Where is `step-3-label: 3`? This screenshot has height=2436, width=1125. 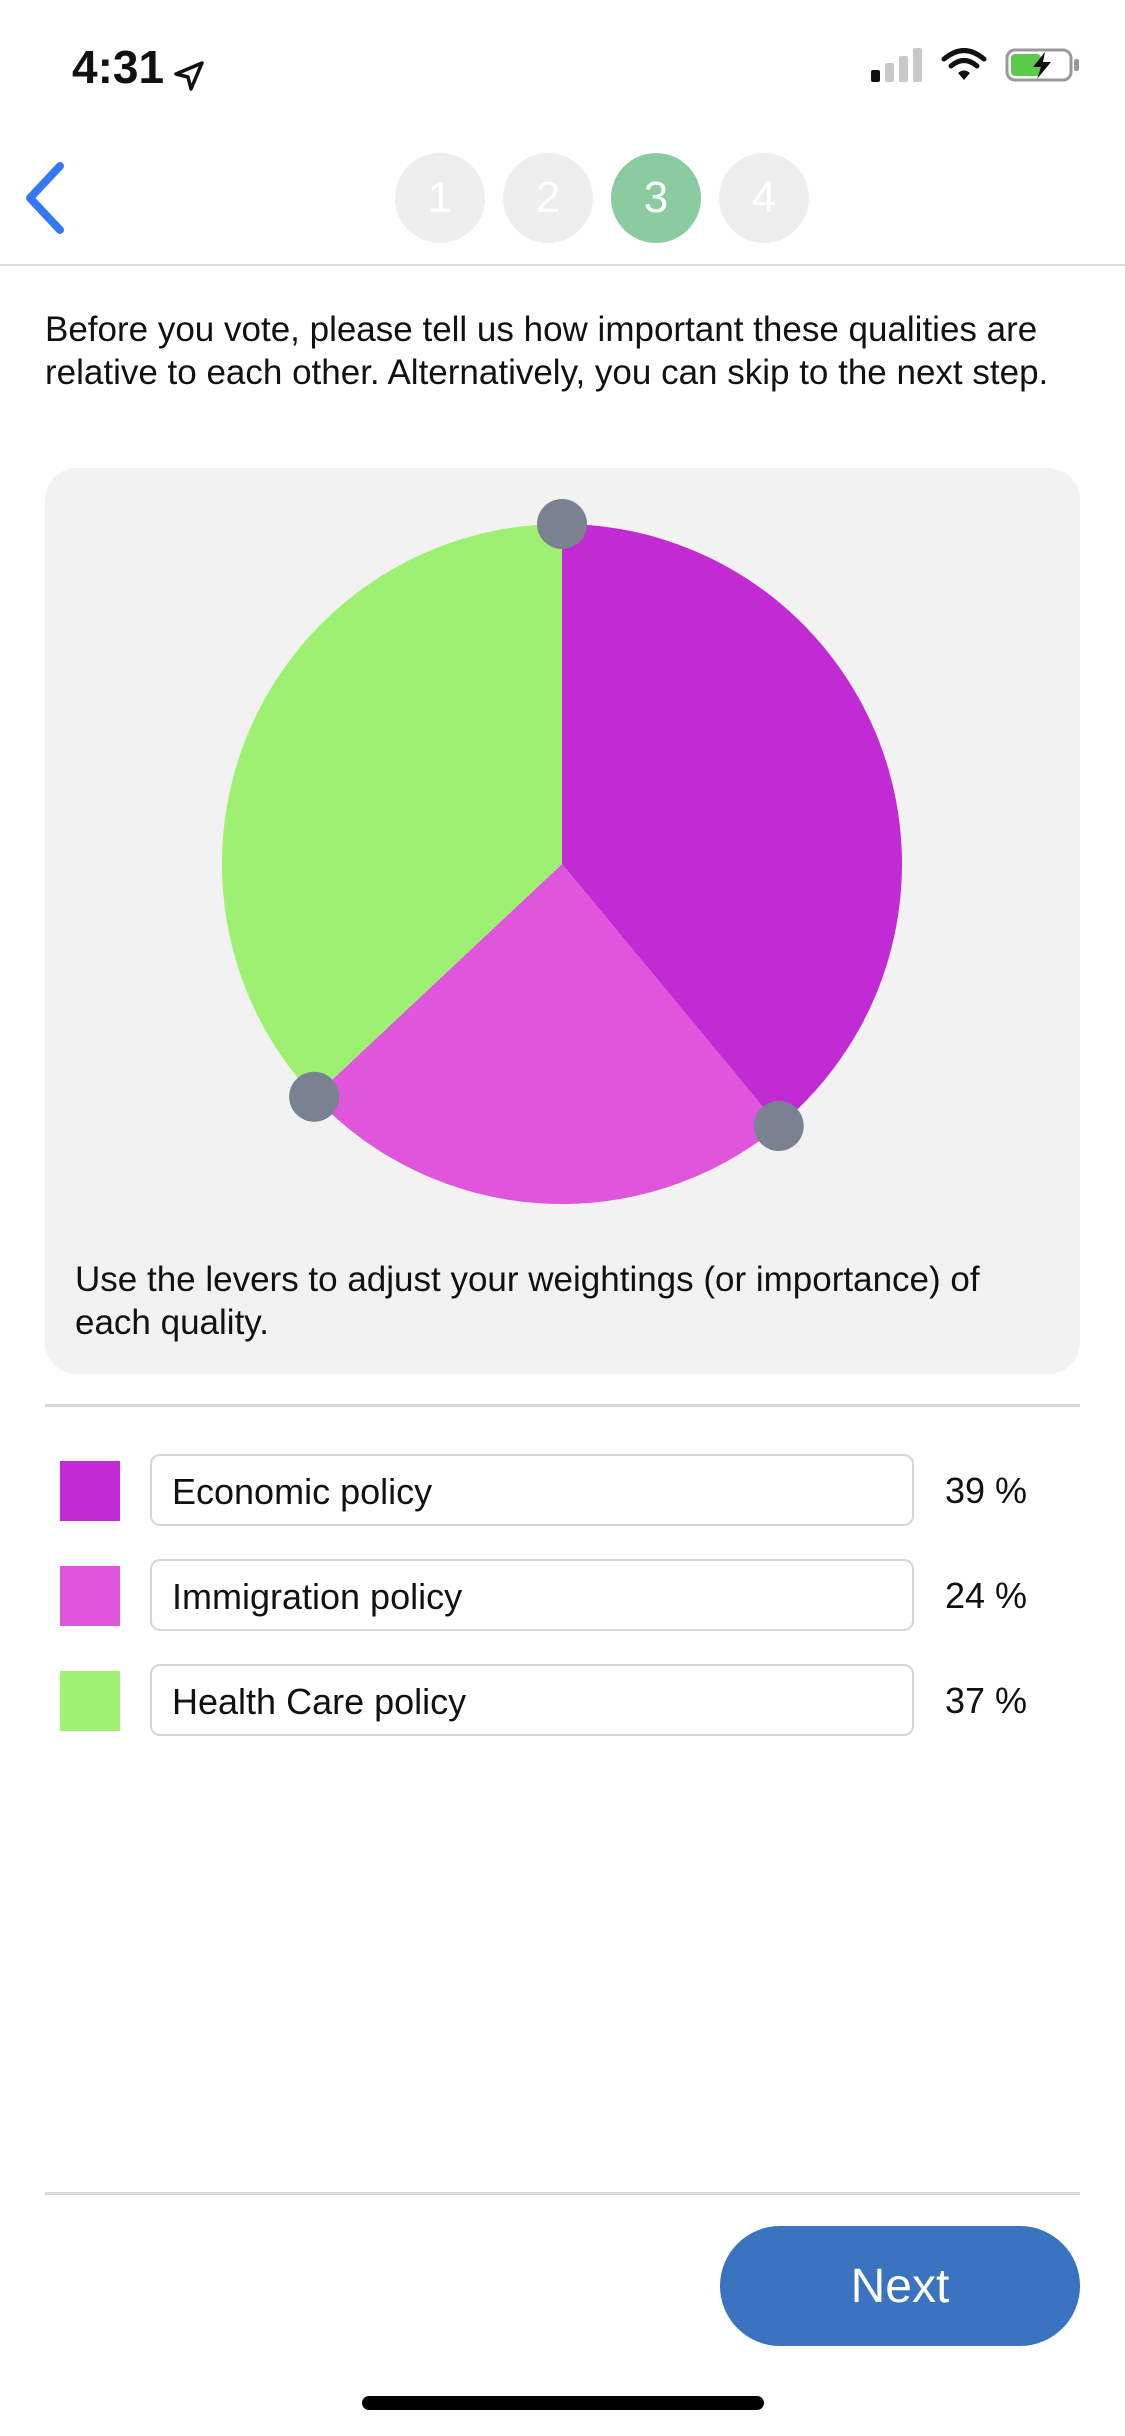
step-3-label: 3 is located at coordinates (656, 197).